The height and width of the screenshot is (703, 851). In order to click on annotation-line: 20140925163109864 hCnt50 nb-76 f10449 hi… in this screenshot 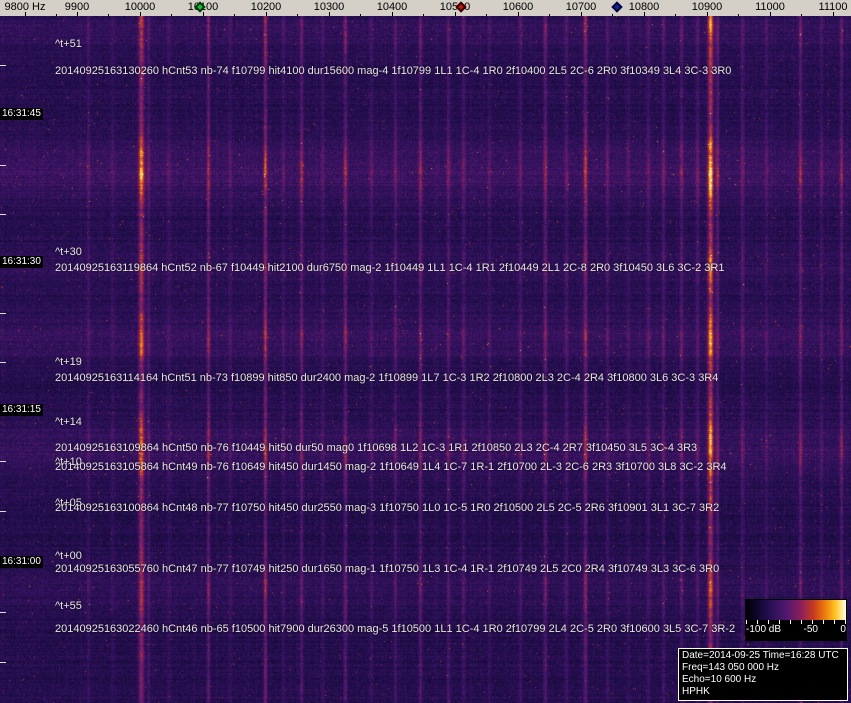, I will do `click(376, 448)`.